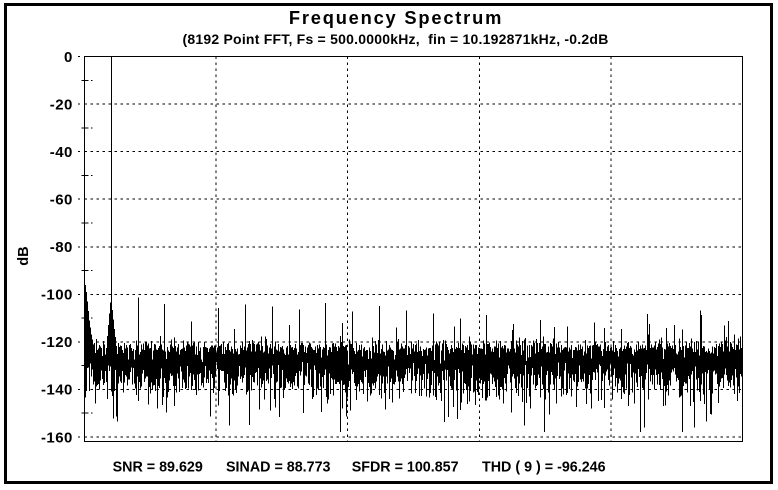 Image resolution: width=778 pixels, height=490 pixels. What do you see at coordinates (57, 390) in the screenshot?
I see `svg-text: -140` at bounding box center [57, 390].